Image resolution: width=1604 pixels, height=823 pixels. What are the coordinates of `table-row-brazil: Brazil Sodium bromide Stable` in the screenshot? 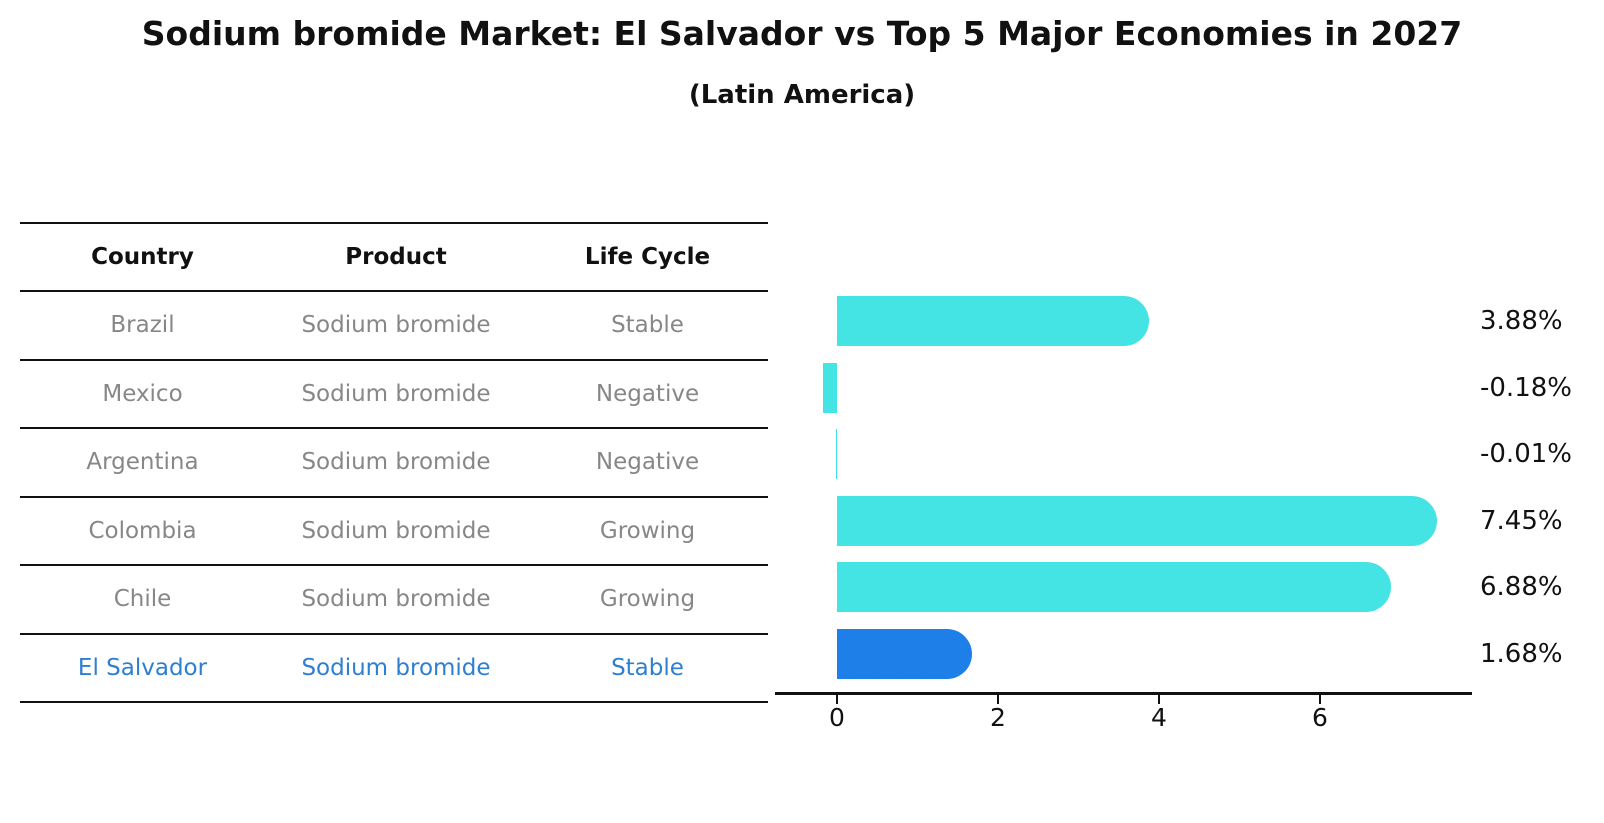 It's located at (394, 326).